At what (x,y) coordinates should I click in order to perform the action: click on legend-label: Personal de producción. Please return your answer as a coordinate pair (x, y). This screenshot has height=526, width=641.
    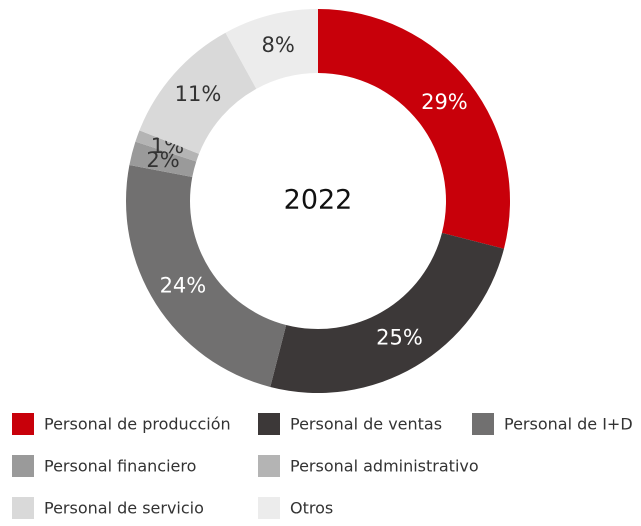
    Looking at the image, I should click on (137, 424).